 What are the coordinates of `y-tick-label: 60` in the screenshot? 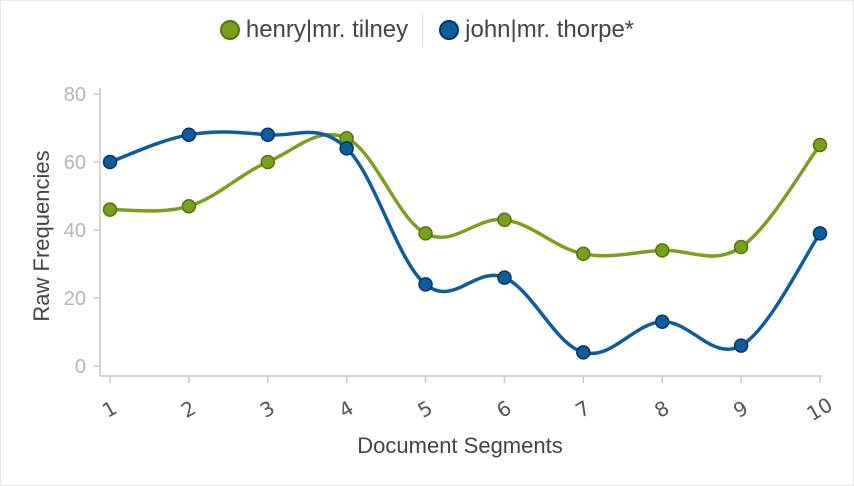 It's located at (75, 163).